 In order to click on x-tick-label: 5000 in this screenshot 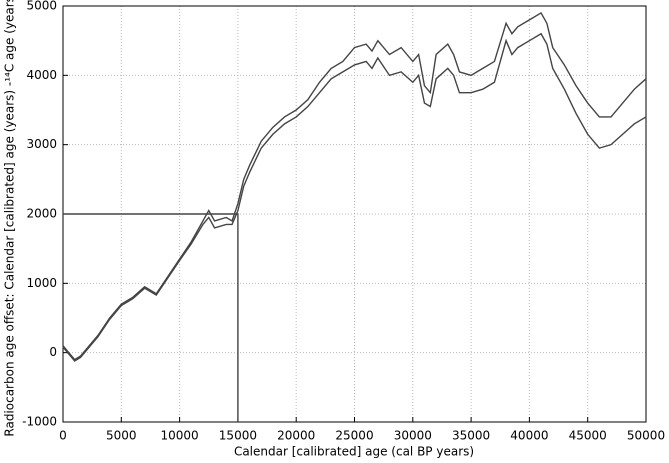, I will do `click(121, 436)`.